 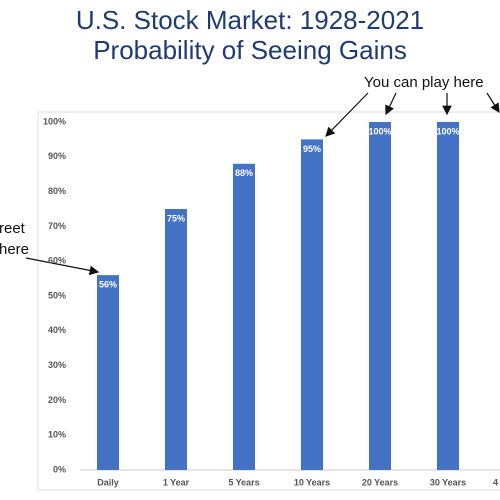 I want to click on value-label: 75%, so click(x=176, y=218).